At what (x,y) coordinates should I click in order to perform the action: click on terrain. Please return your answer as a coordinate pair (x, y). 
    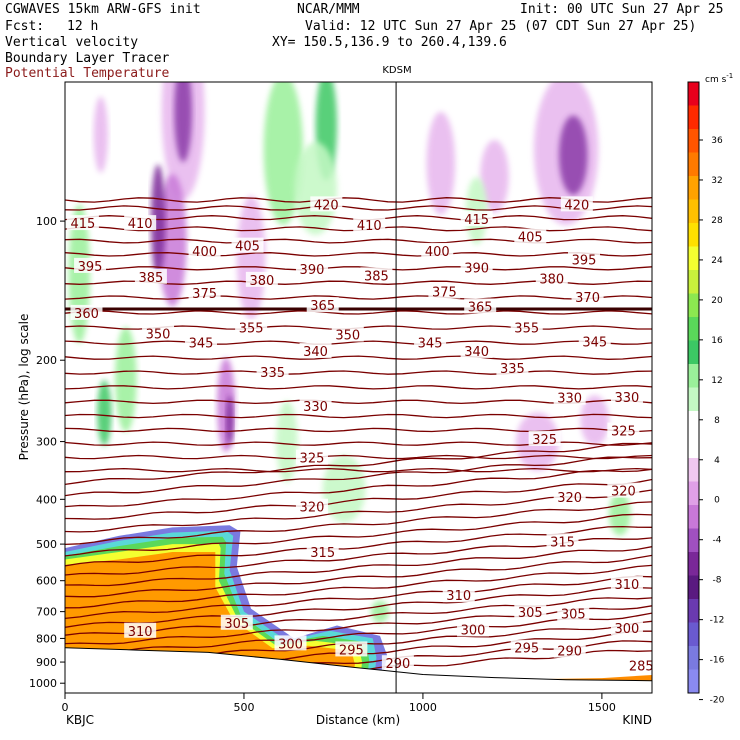
    Looking at the image, I should click on (358, 670).